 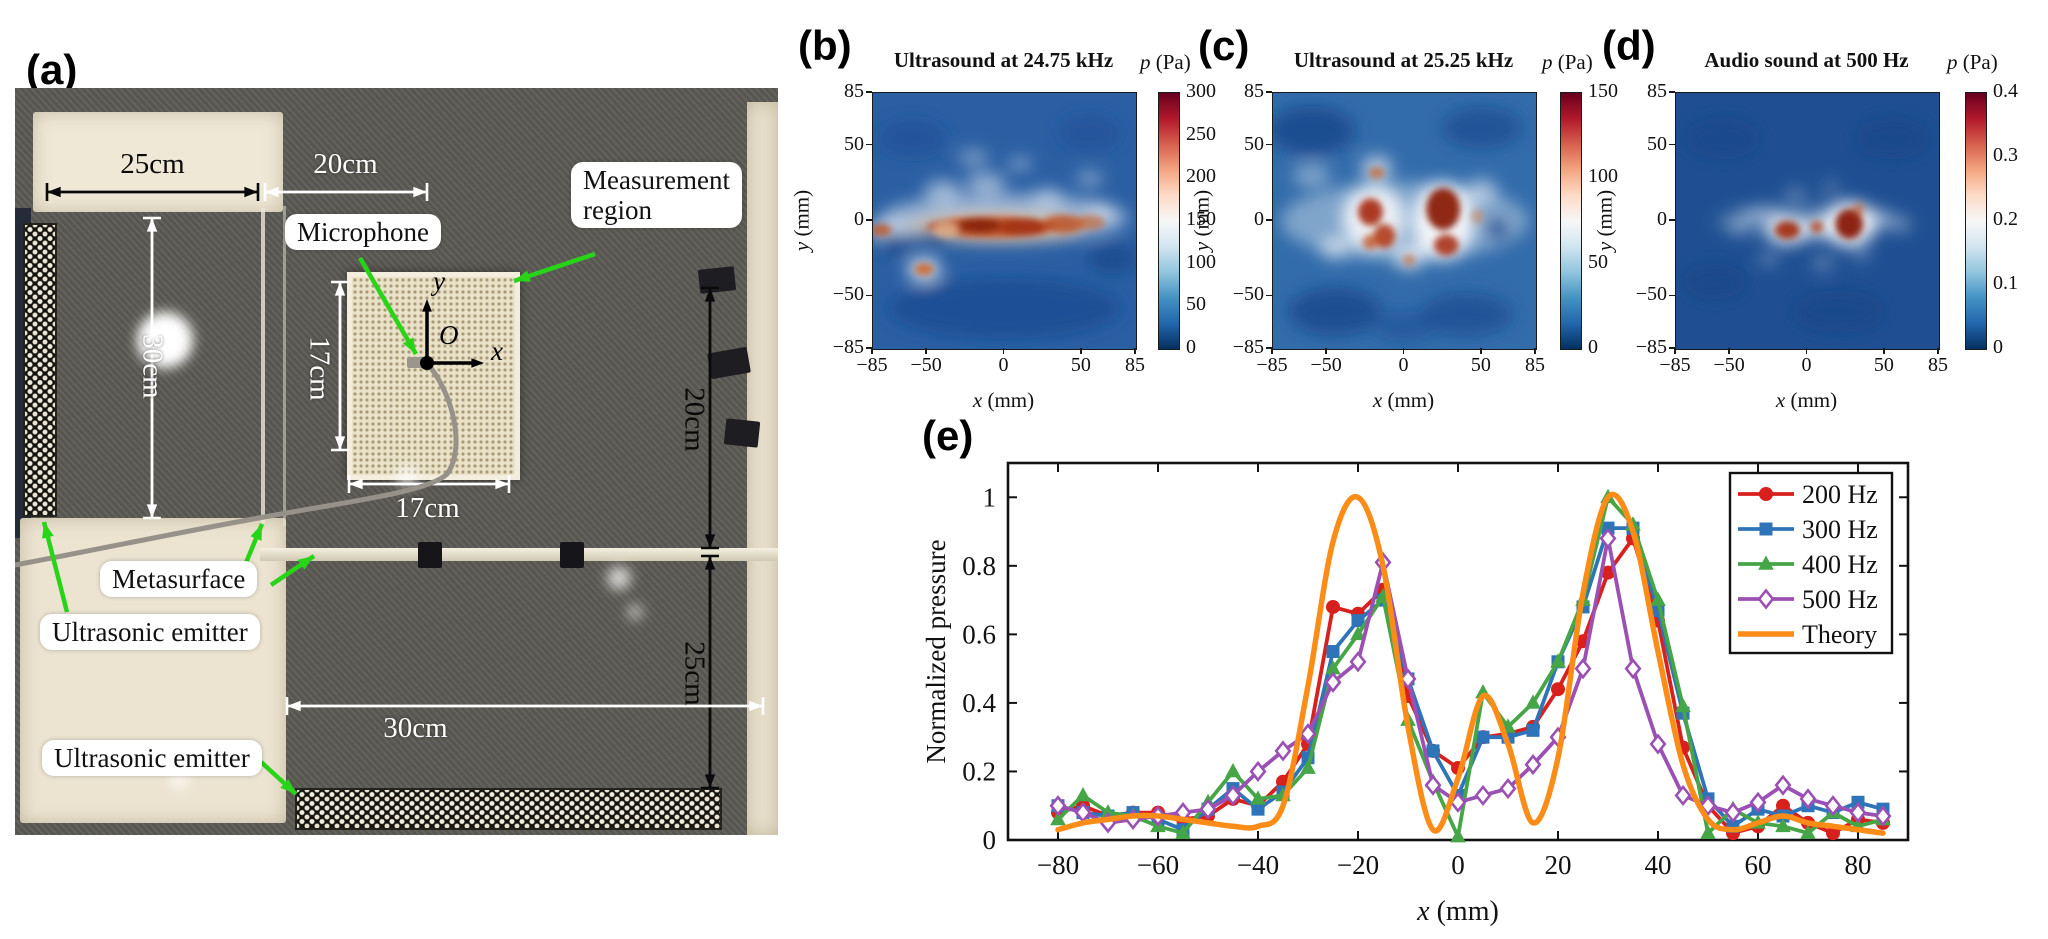 I want to click on xtick: 85, so click(x=1135, y=365).